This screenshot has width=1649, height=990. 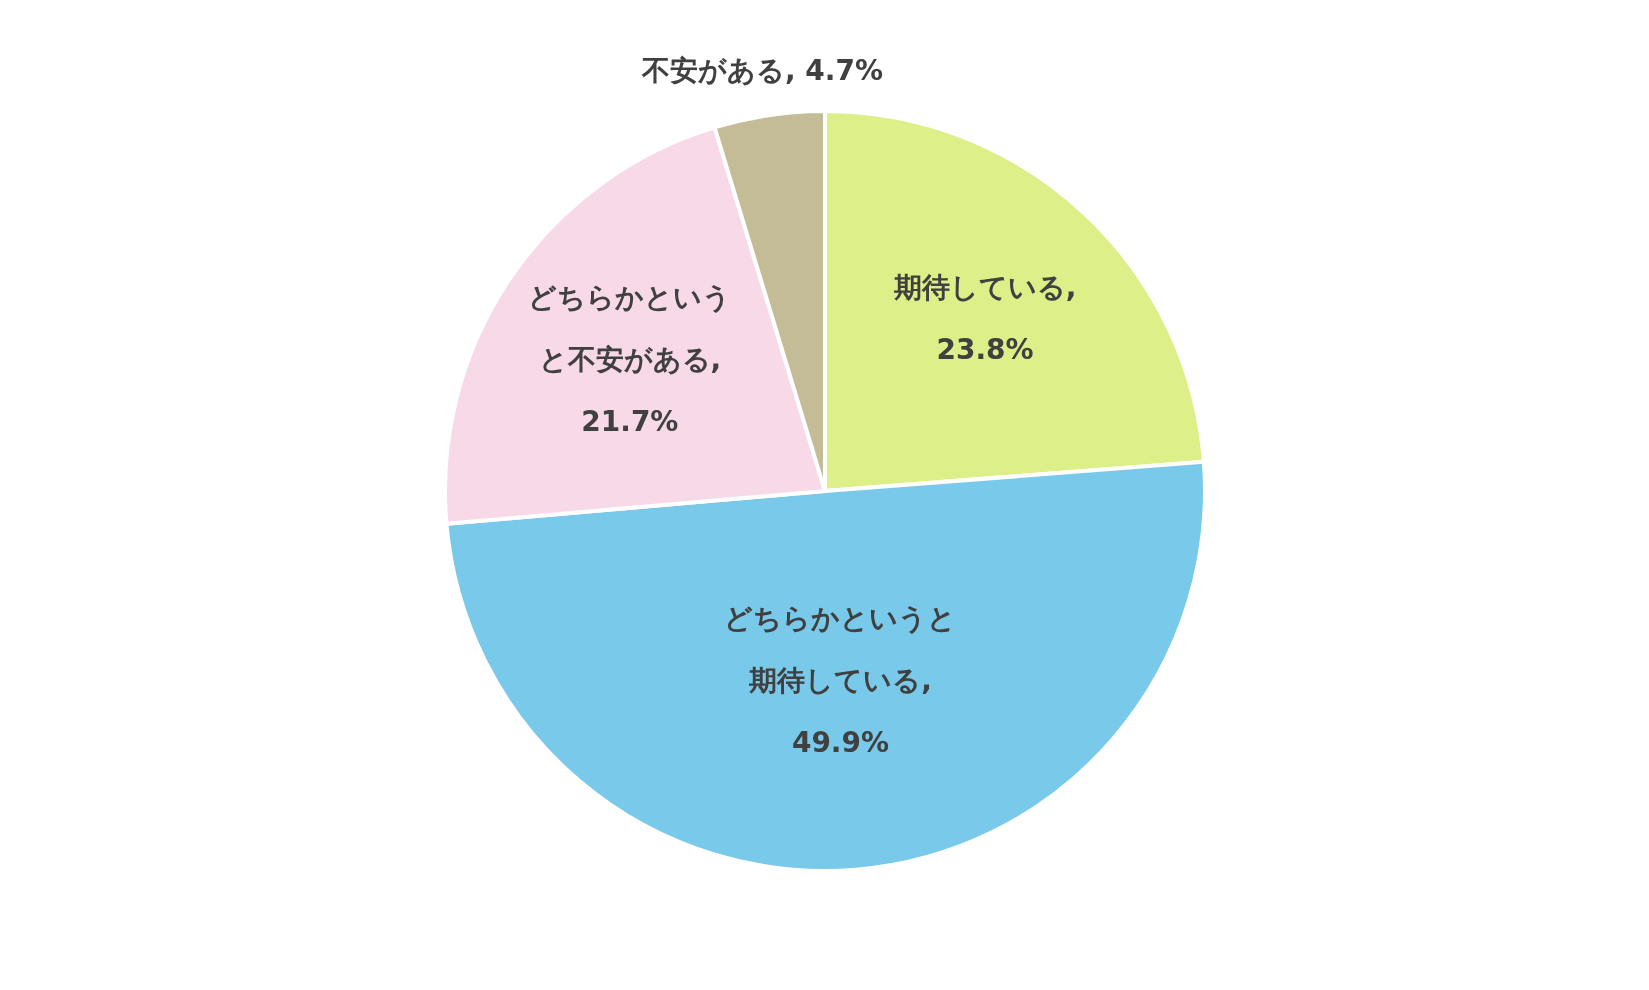 I want to click on slice-label: 不安がある, 4.7%, so click(x=761, y=71).